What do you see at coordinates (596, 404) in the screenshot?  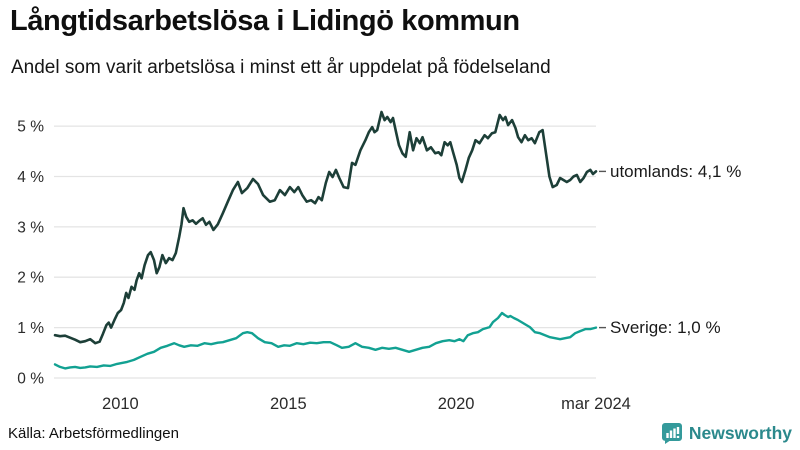 I see `x-axis-tick-label: mar 2024` at bounding box center [596, 404].